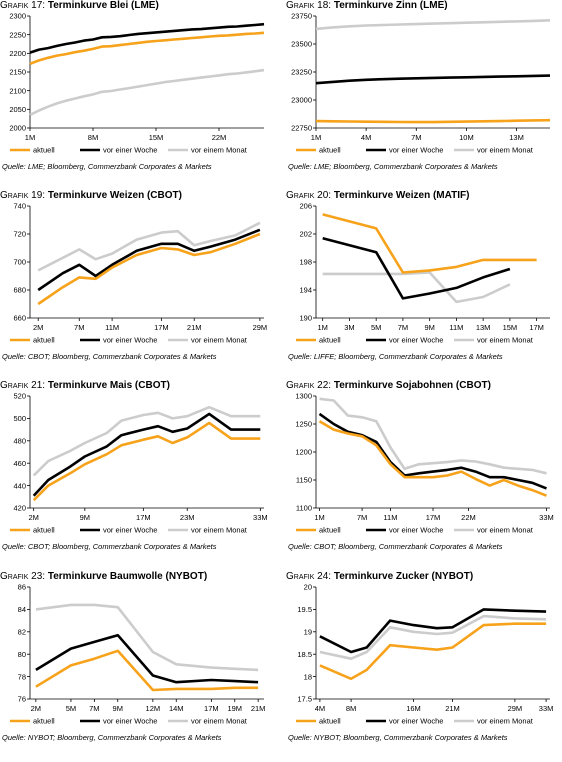  I want to click on x-tick-label: 9M, so click(429, 327).